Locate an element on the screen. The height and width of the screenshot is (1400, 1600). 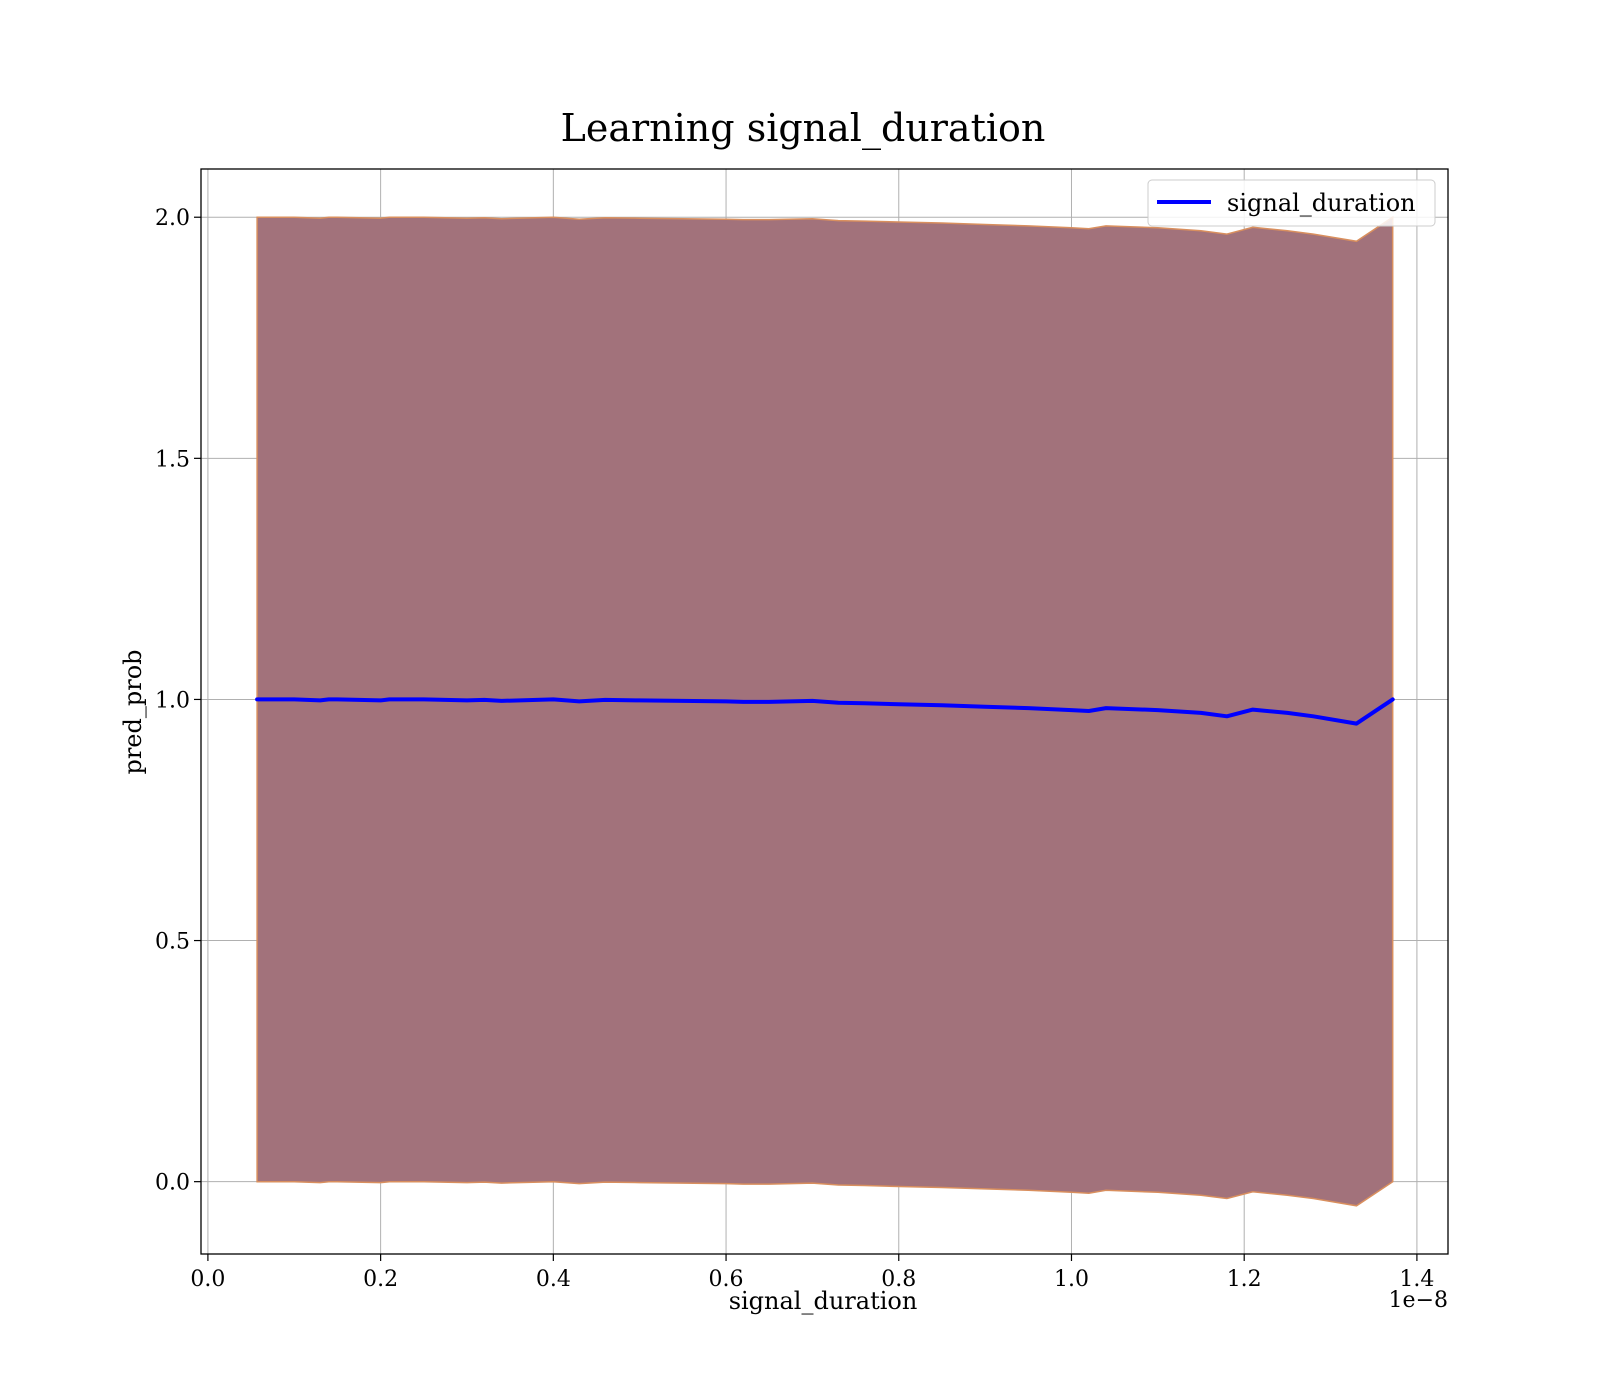
x-tick-label: 1.2 is located at coordinates (1244, 1279).